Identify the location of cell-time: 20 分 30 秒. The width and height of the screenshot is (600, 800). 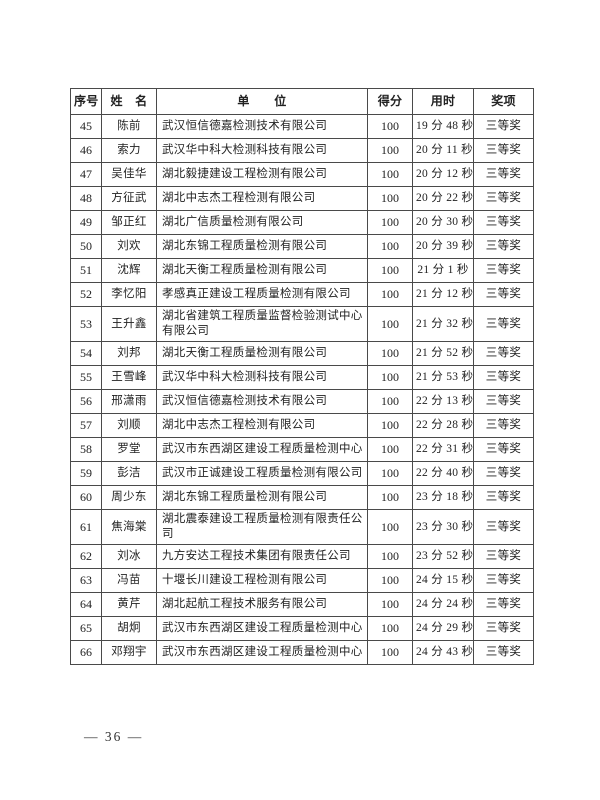
(443, 222).